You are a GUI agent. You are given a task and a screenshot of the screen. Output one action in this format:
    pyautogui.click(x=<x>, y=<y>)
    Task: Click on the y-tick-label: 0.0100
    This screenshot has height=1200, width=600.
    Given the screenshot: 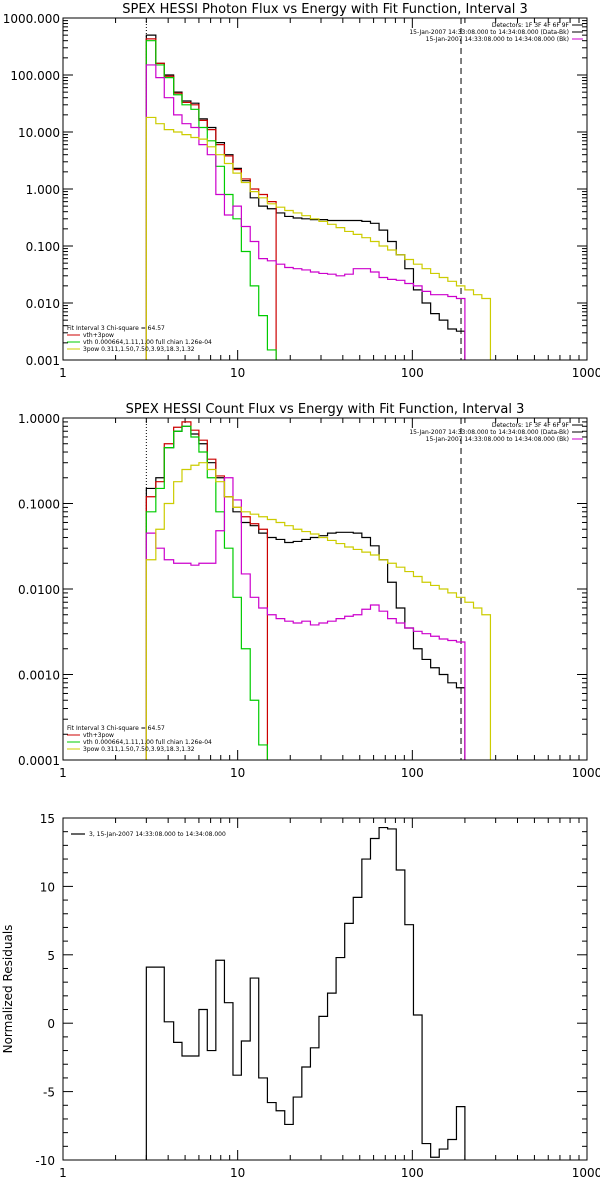 What is the action you would take?
    pyautogui.click(x=39, y=590)
    